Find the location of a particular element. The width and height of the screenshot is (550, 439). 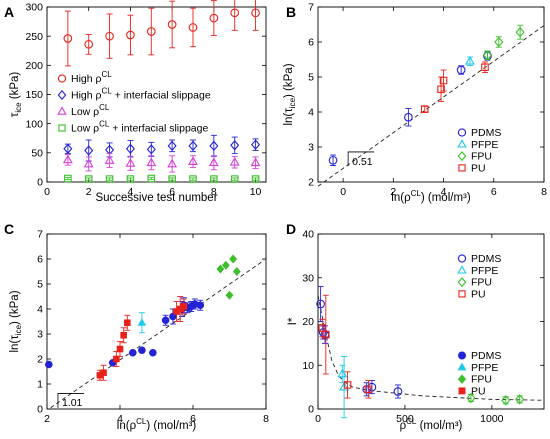

panel-b-x-axis-label: ln(ρCL​) (mol/m³) is located at coordinates (431, 196).